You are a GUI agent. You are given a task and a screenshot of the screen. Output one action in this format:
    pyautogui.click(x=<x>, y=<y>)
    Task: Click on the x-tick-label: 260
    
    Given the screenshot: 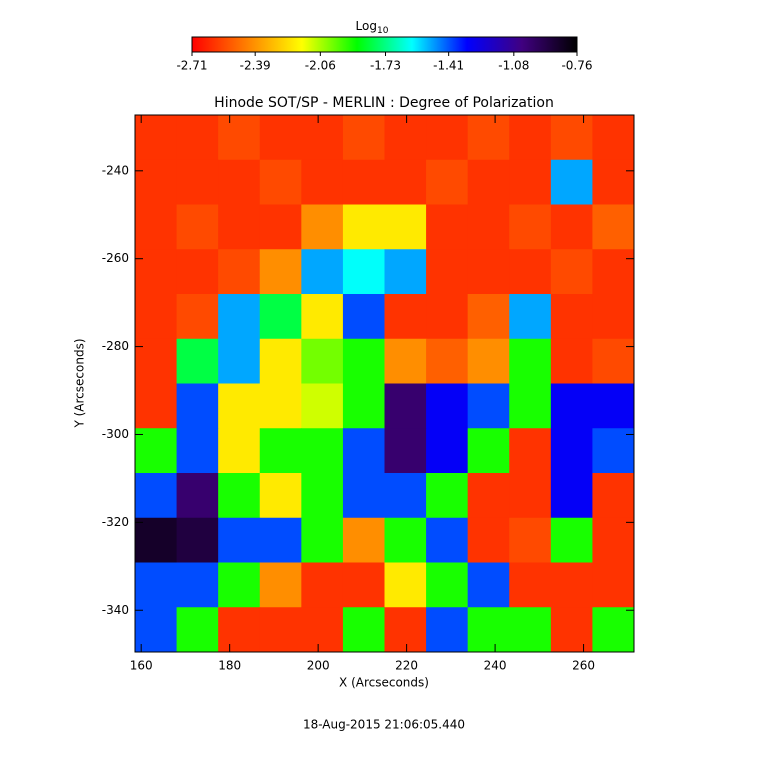 What is the action you would take?
    pyautogui.click(x=583, y=666)
    